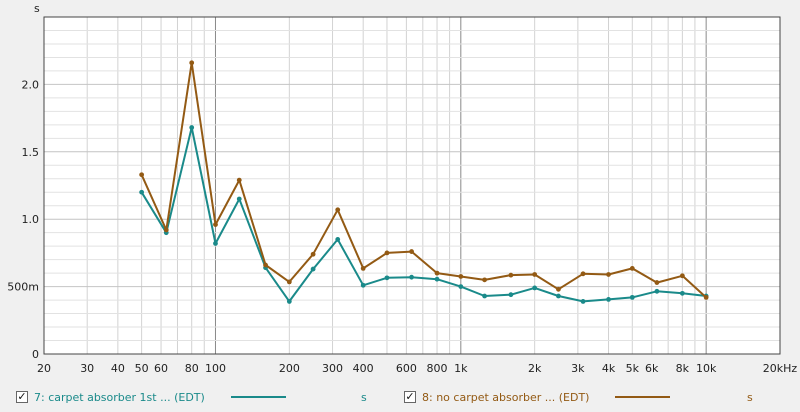 This screenshot has width=800, height=412. Describe the element at coordinates (461, 368) in the screenshot. I see `x-tick-label: 1k` at that location.